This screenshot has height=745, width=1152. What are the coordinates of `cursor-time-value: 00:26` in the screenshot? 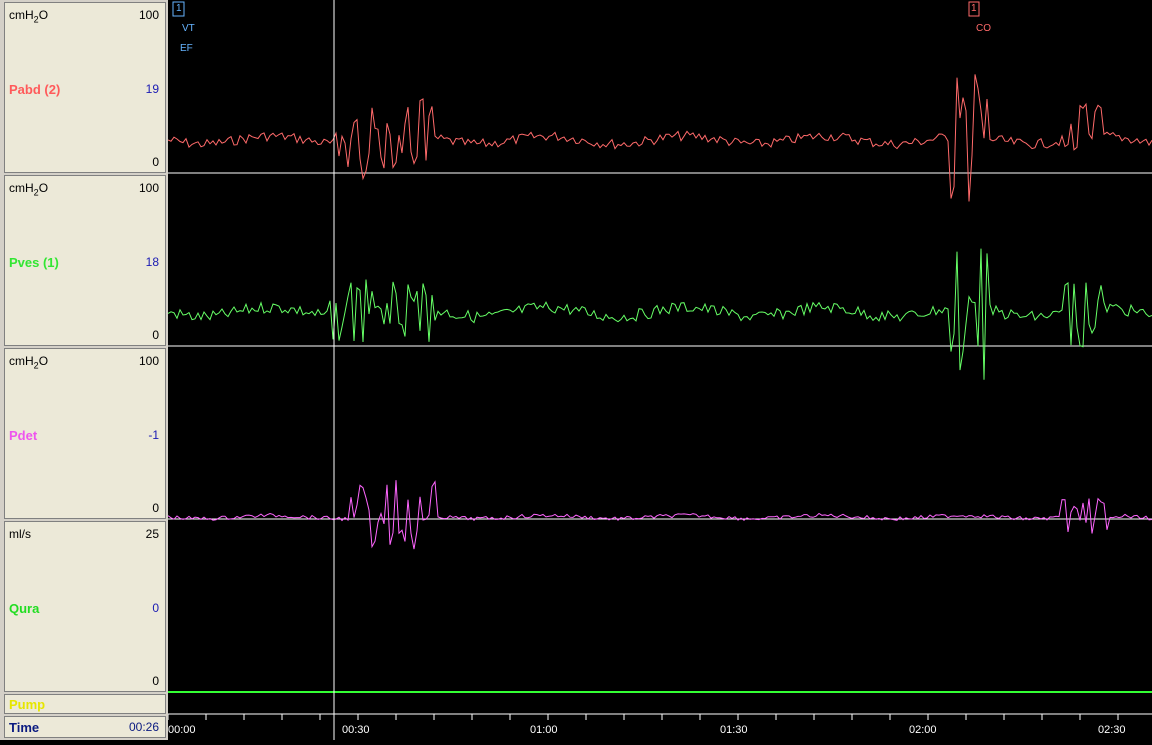 It's located at (143, 727).